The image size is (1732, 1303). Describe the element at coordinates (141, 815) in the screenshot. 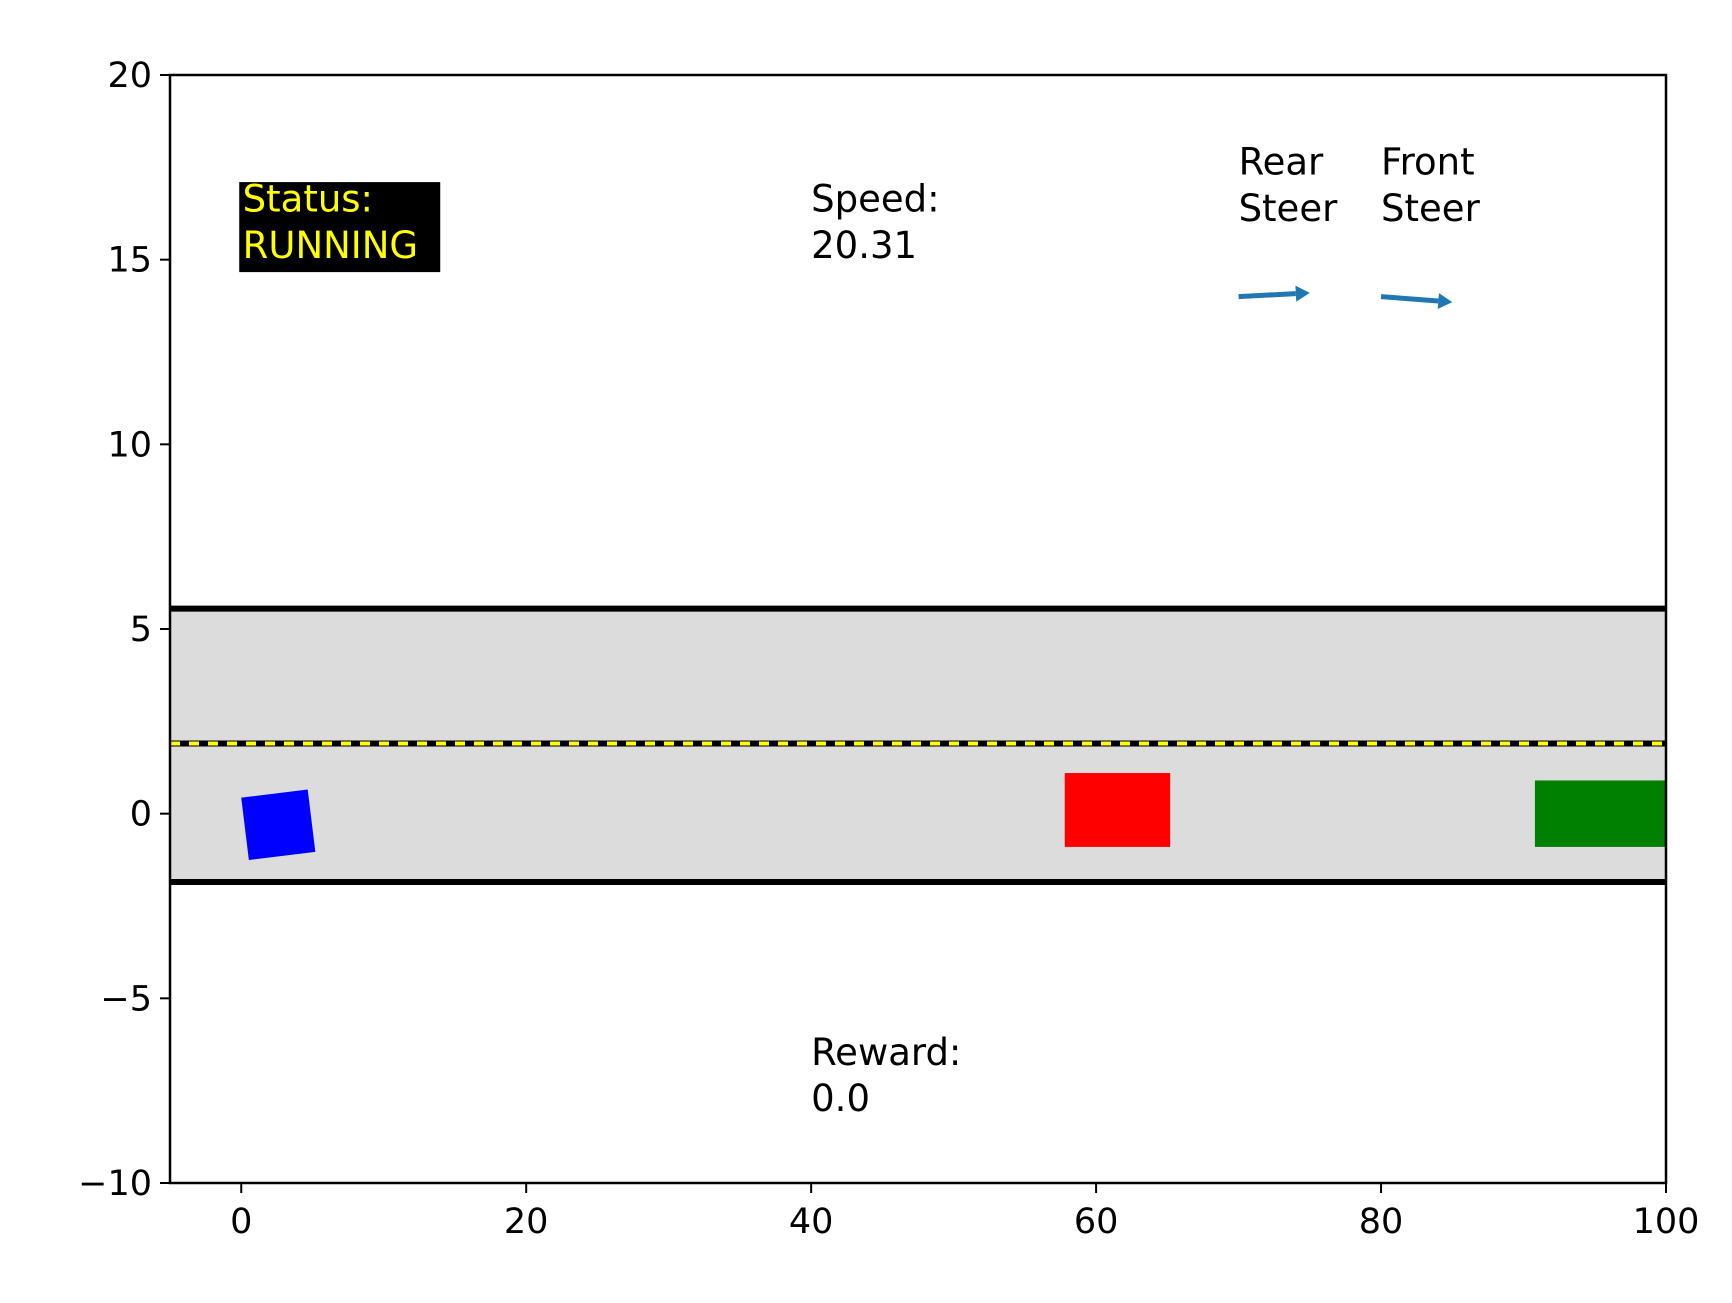

I see `y-tick-label: 0` at that location.